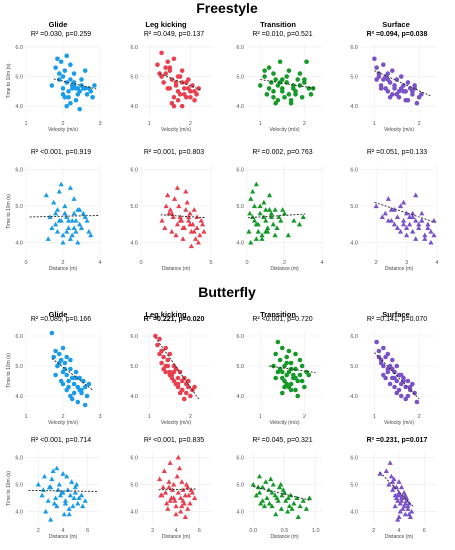 This screenshot has width=455, height=550. Describe the element at coordinates (282, 152) in the screenshot. I see `stat-label: R² =0.002, p=0.763` at that location.